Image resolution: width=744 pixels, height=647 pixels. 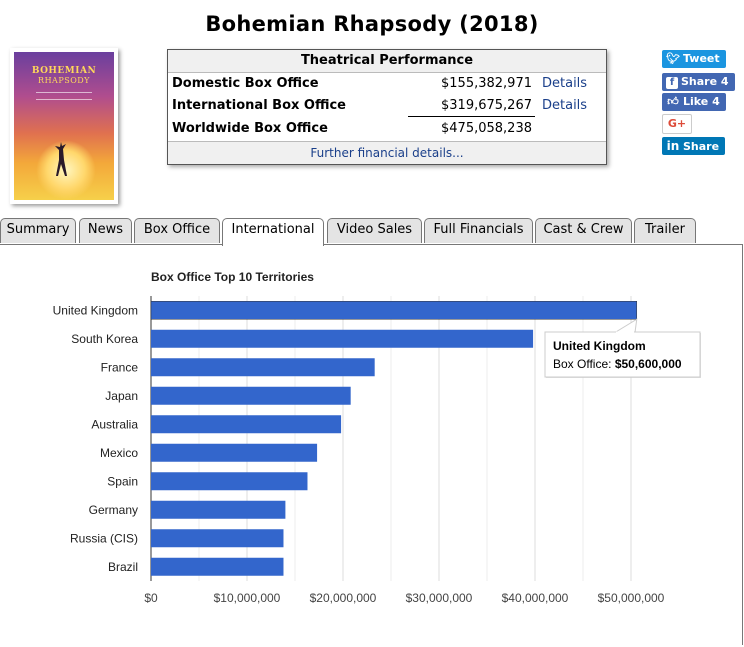 I want to click on tooltip-value: Box Office: $50,600,000, so click(x=617, y=364).